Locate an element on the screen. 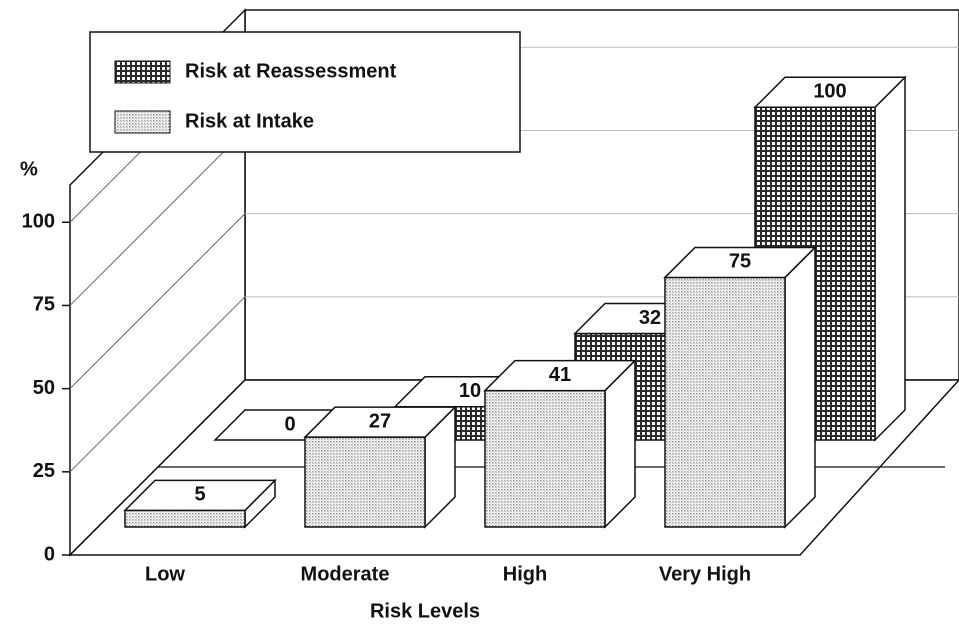 The image size is (959, 626). value-label: 27 is located at coordinates (380, 421).